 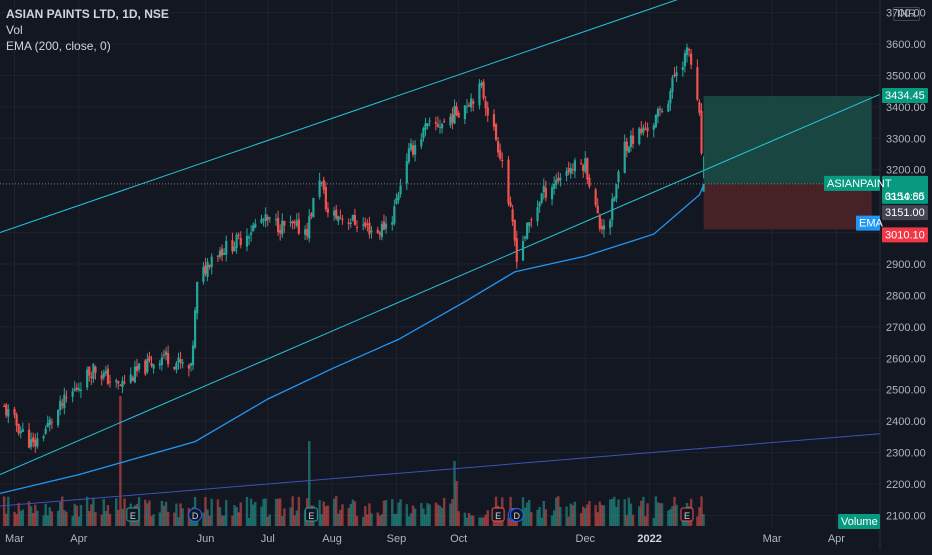 What do you see at coordinates (586, 539) in the screenshot?
I see `x-tick-label: Dec` at bounding box center [586, 539].